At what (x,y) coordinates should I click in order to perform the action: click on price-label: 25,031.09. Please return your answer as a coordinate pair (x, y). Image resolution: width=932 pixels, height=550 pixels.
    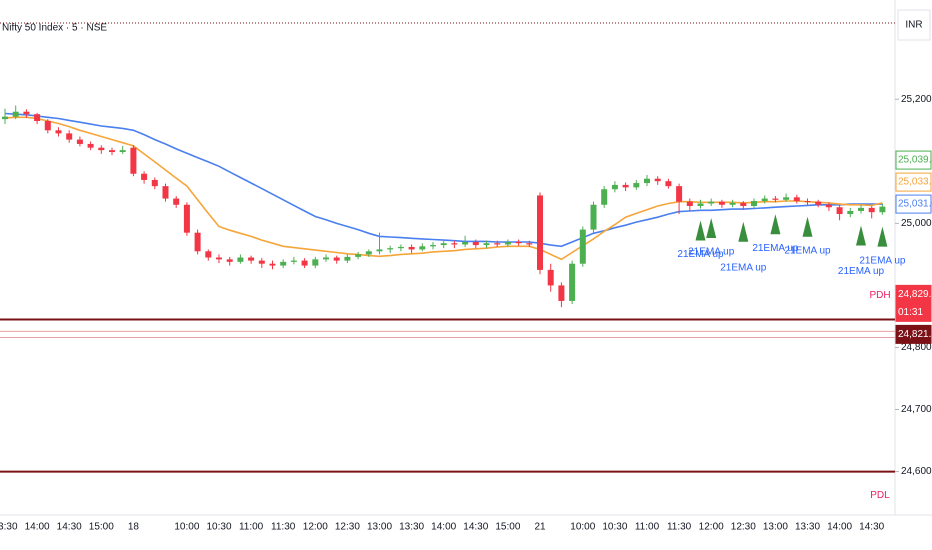
    Looking at the image, I should click on (915, 204).